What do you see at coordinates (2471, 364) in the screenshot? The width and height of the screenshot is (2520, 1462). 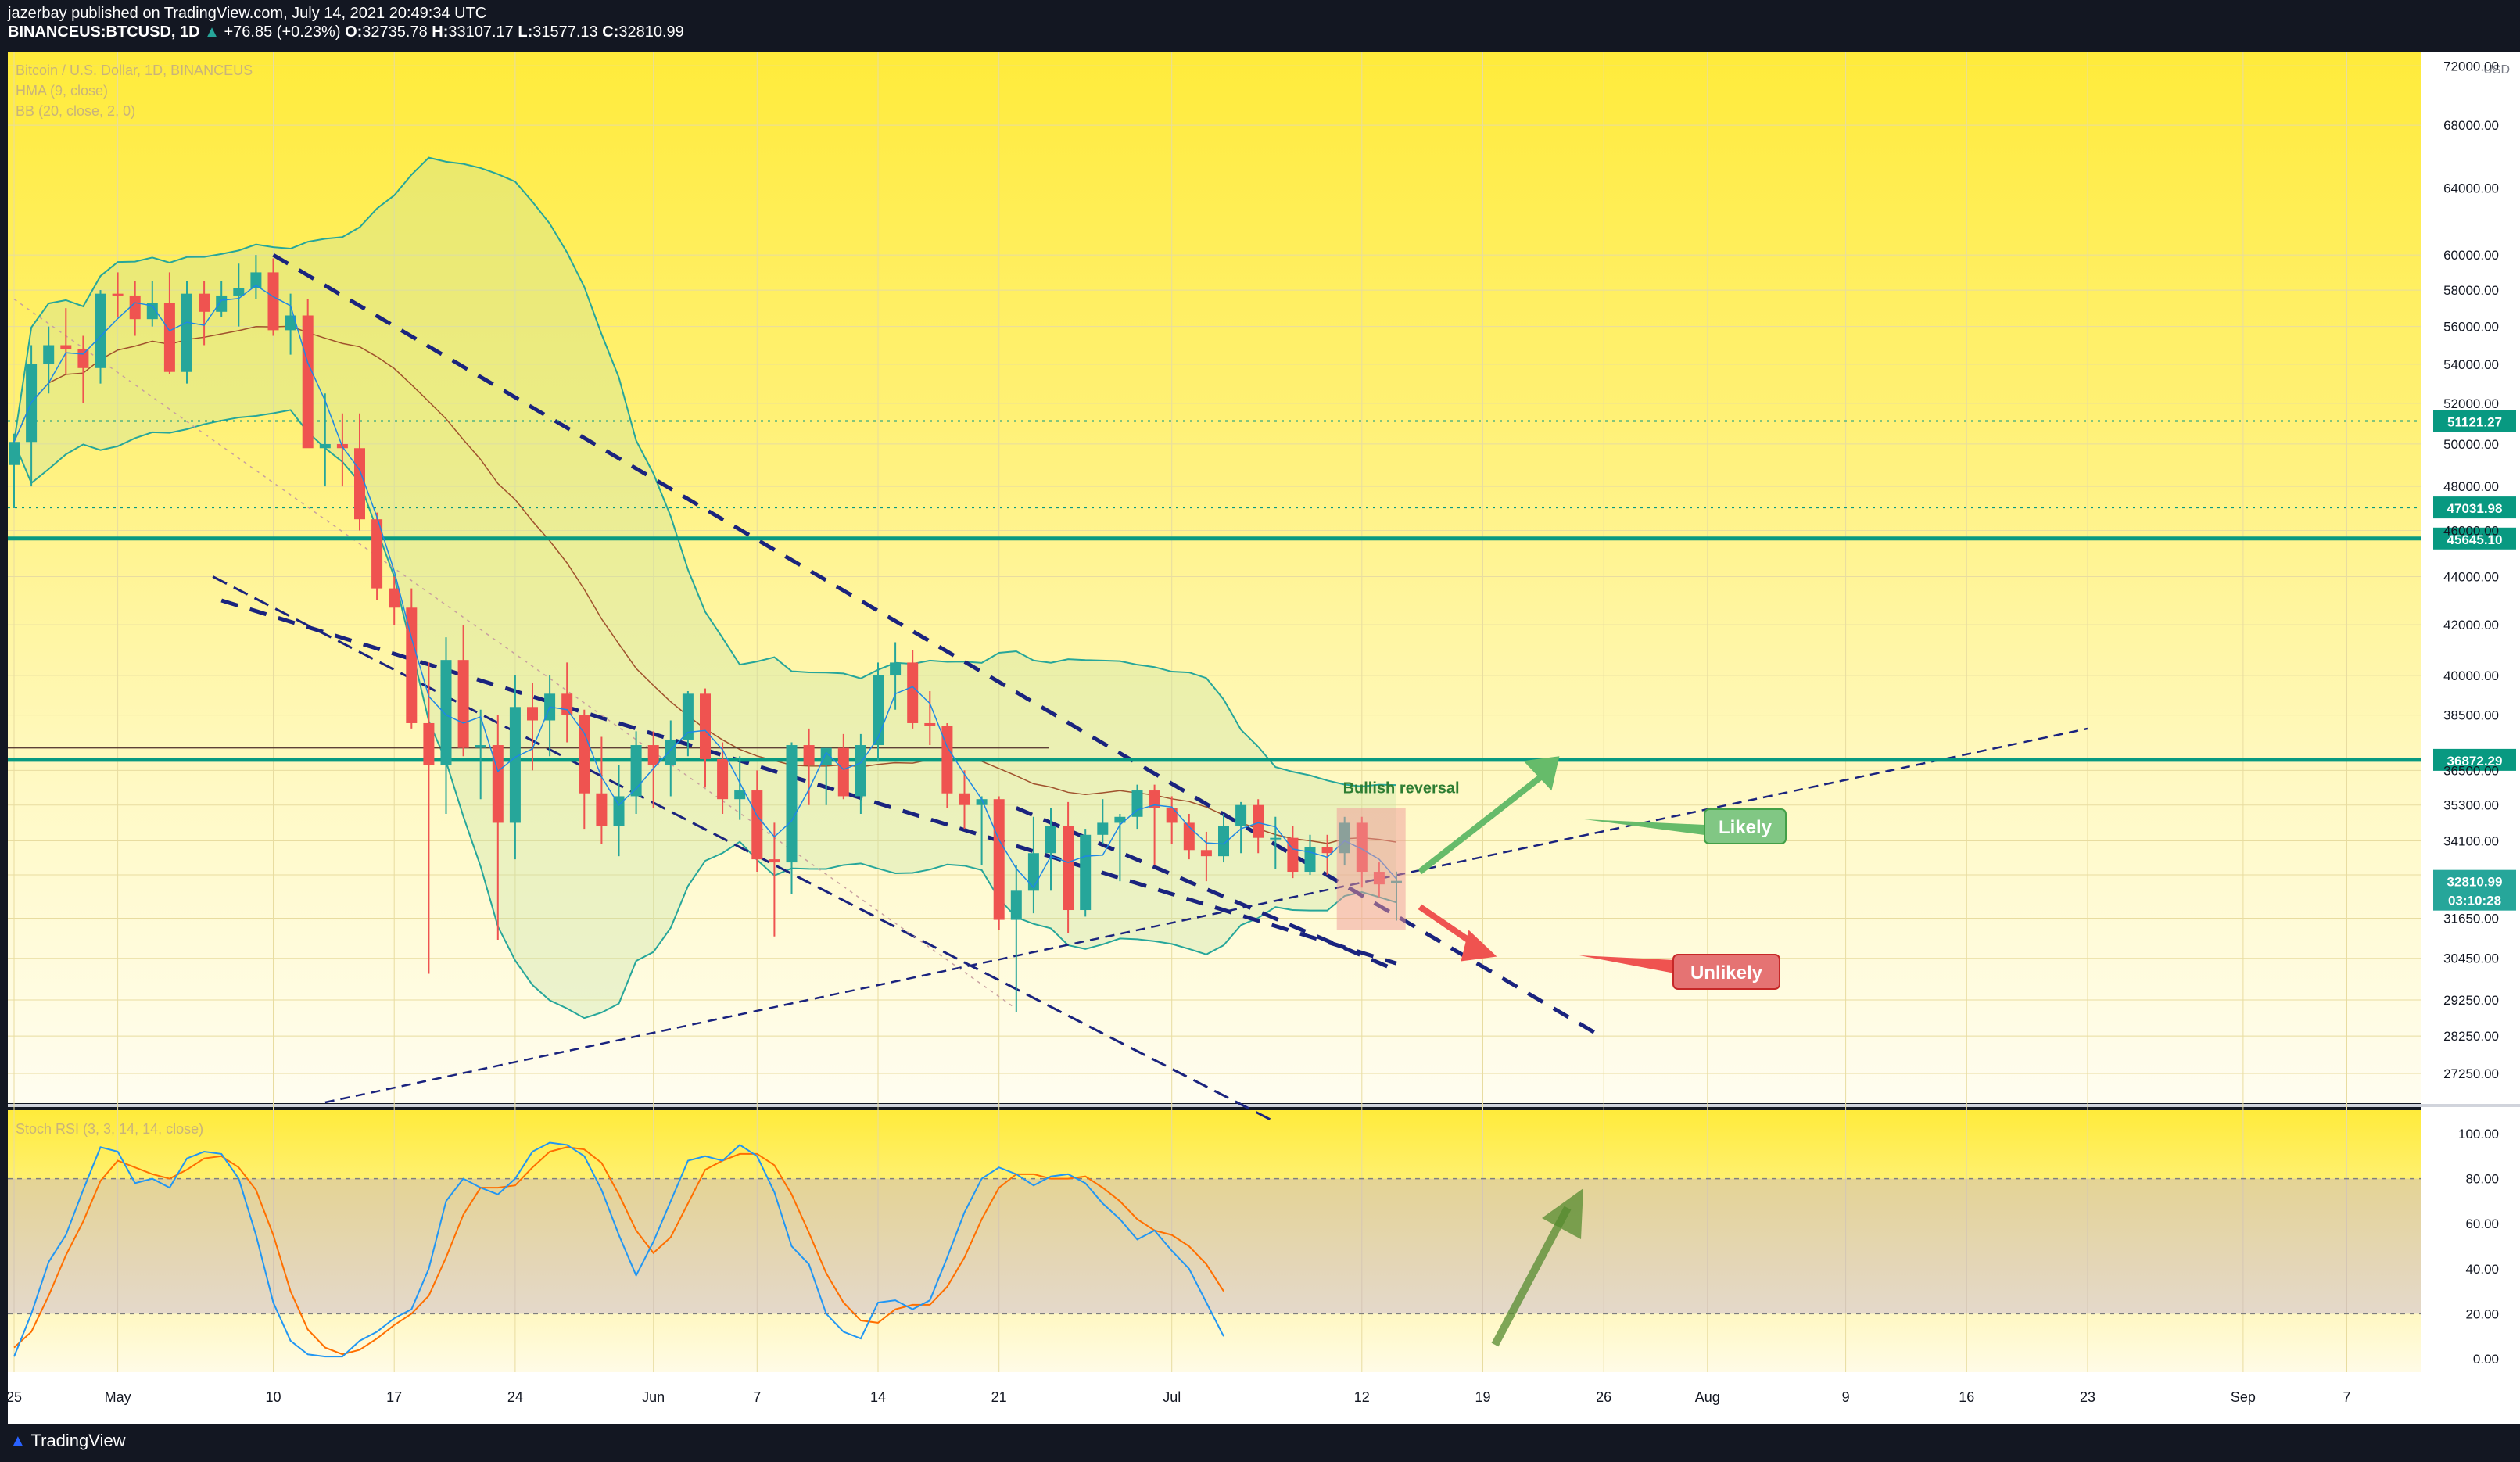 I see `price-tick-17: 54000.00` at bounding box center [2471, 364].